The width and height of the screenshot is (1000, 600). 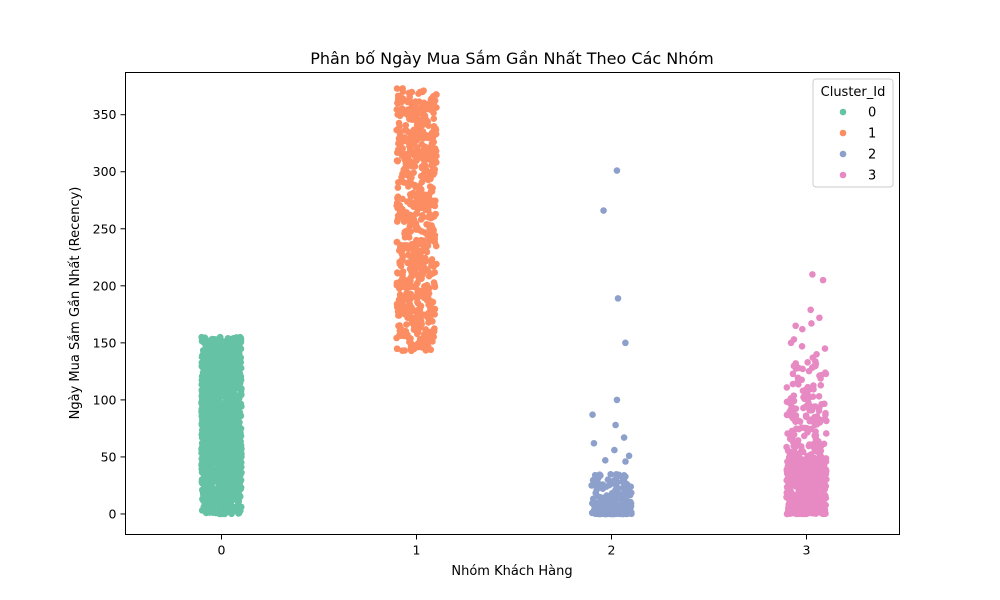 What do you see at coordinates (113, 513) in the screenshot?
I see `y-tick-label: 0` at bounding box center [113, 513].